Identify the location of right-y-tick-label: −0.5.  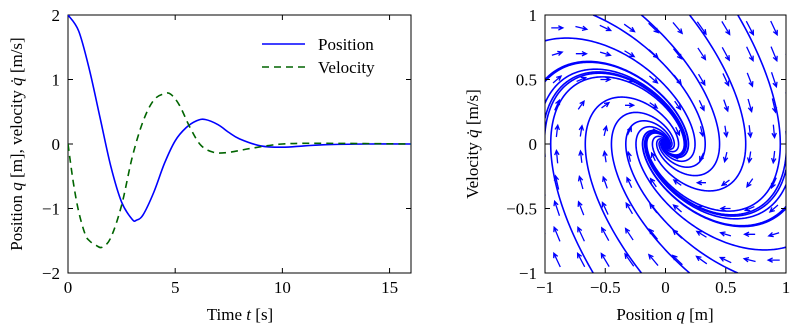
(521, 209).